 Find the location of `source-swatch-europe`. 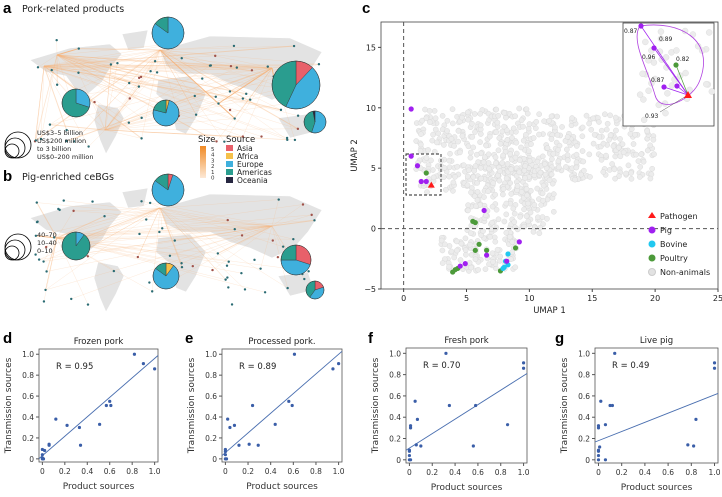

source-swatch-europe is located at coordinates (229, 164).